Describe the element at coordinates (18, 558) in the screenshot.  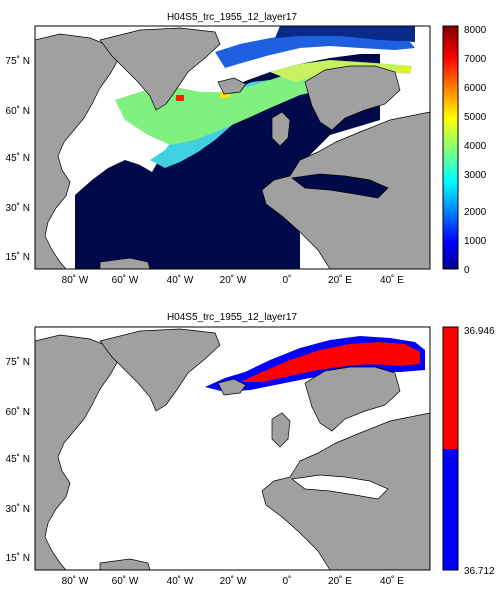
I see `lat2-tick-15n: 15˚ N` at that location.